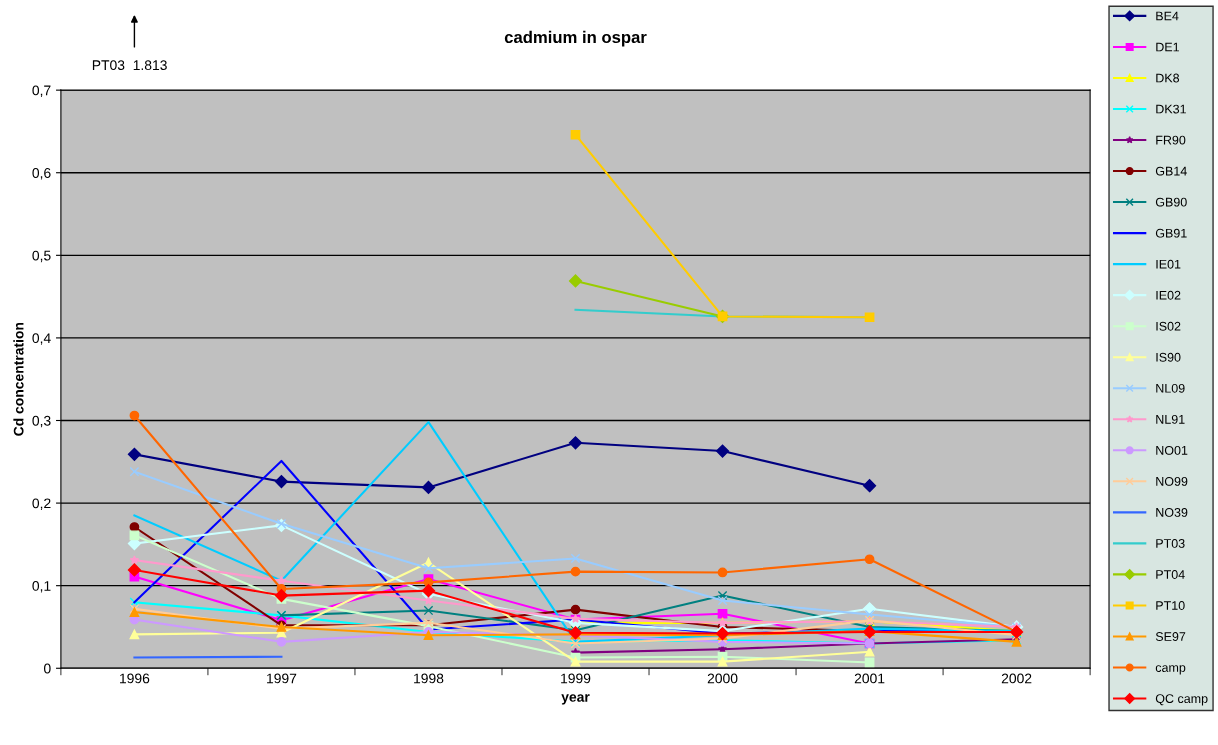 This screenshot has width=1218, height=745. Describe the element at coordinates (41, 174) in the screenshot. I see `y-tick-label: 0,6` at that location.